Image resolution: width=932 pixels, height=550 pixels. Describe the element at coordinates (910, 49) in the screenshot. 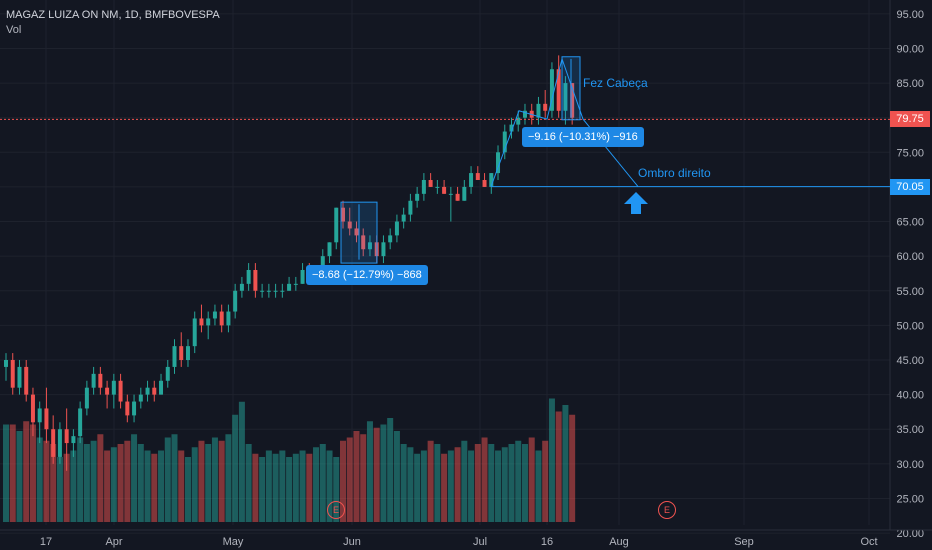

I see `y-tick-label: 90.00` at that location.